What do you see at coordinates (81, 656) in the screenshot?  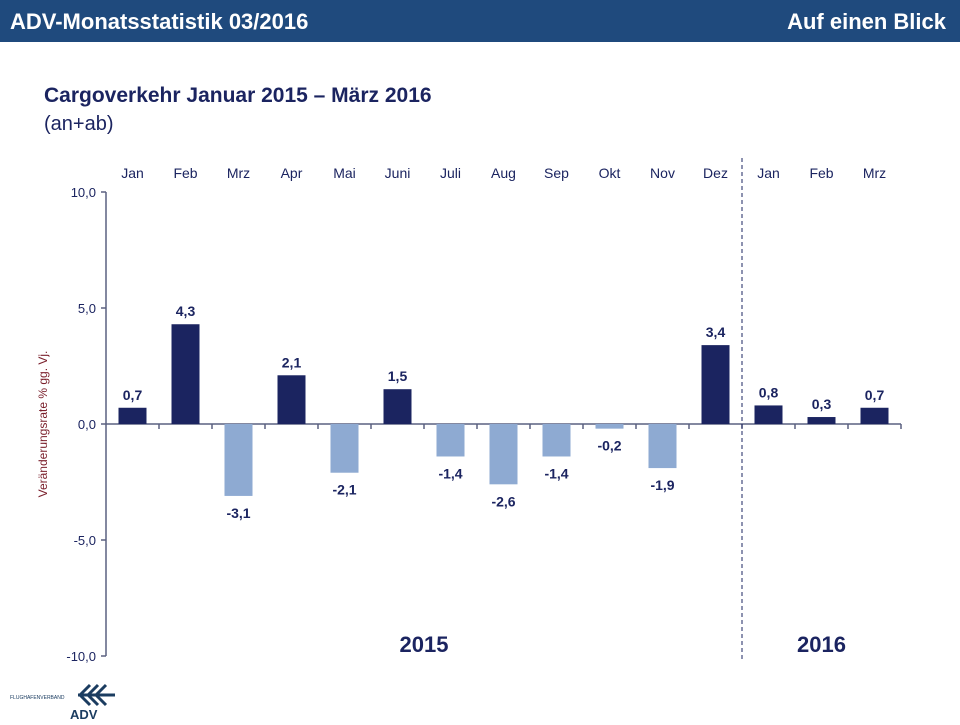 I see `y-tick-label: -10,0` at bounding box center [81, 656].